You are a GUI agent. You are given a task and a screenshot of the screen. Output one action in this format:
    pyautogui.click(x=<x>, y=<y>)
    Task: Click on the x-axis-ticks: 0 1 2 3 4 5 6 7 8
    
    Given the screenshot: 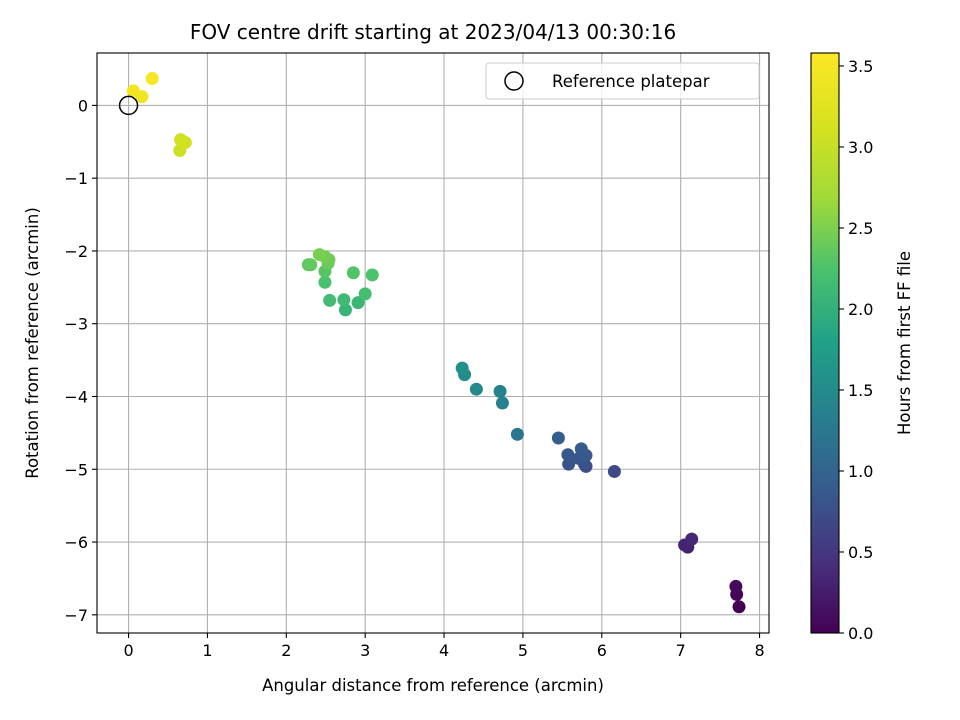 What is the action you would take?
    pyautogui.click(x=444, y=646)
    